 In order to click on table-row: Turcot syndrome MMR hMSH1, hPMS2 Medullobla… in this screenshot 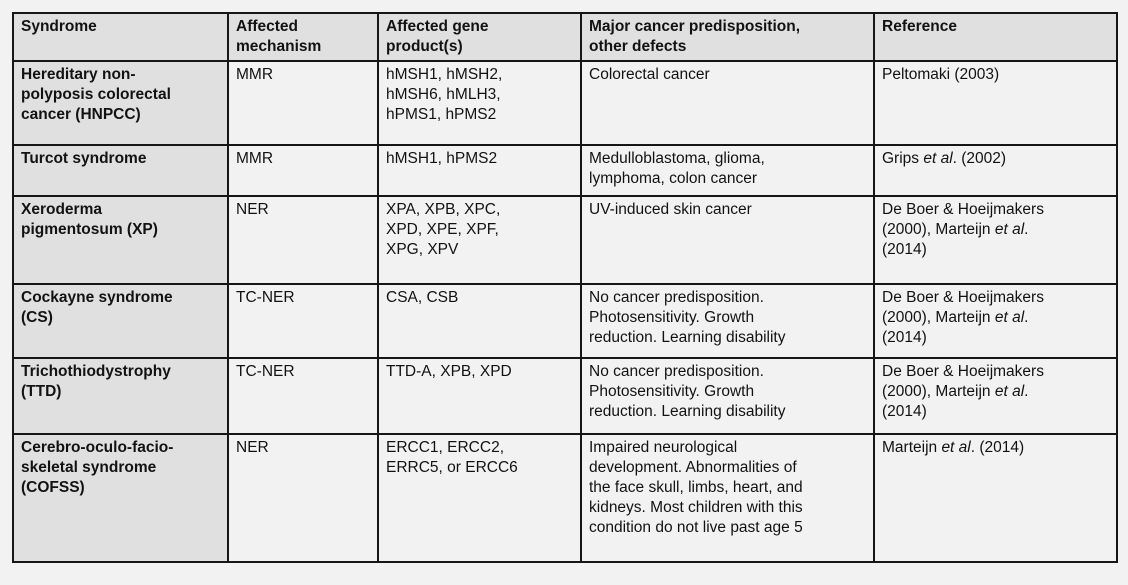, I will do `click(565, 170)`.